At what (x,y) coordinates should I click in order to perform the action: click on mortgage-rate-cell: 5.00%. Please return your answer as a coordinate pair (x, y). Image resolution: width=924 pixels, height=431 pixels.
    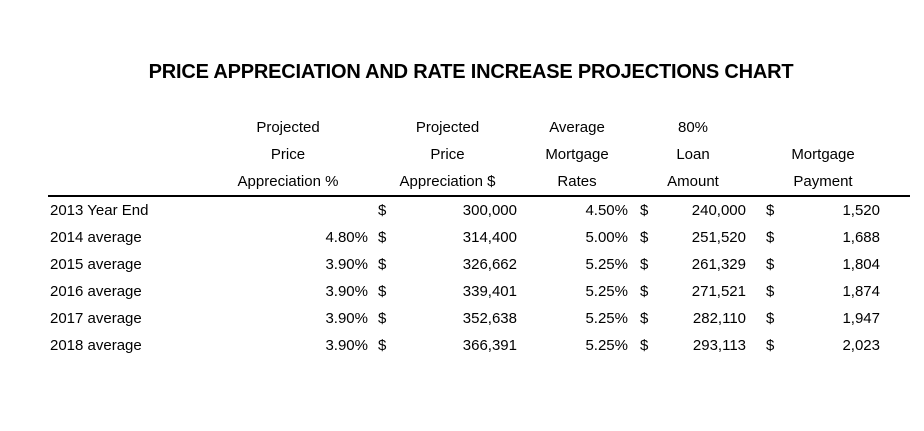
    Looking at the image, I should click on (606, 237).